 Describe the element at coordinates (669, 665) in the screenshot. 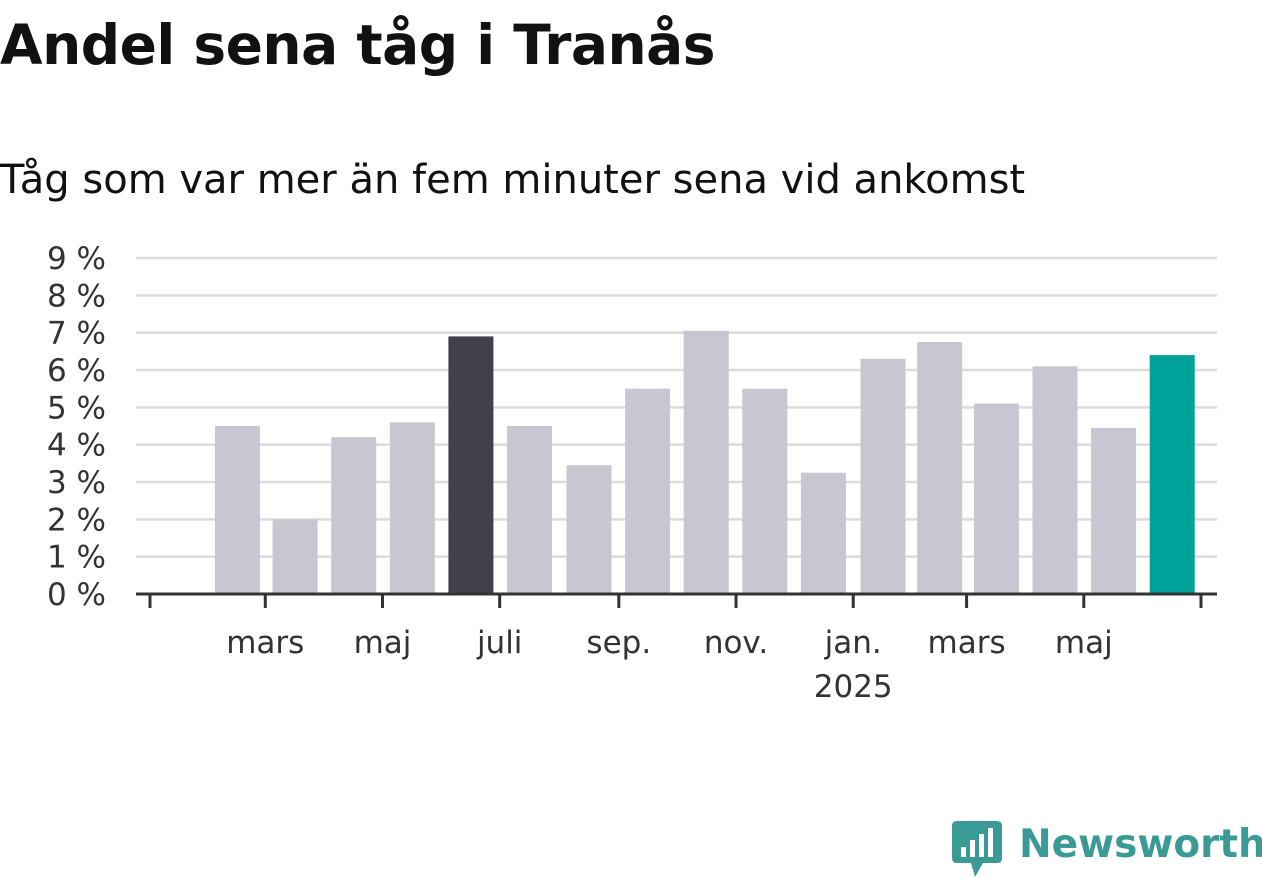

I see `x-axis-labels: mars maj juli sep. nov. jan. 2025 mars maj` at that location.